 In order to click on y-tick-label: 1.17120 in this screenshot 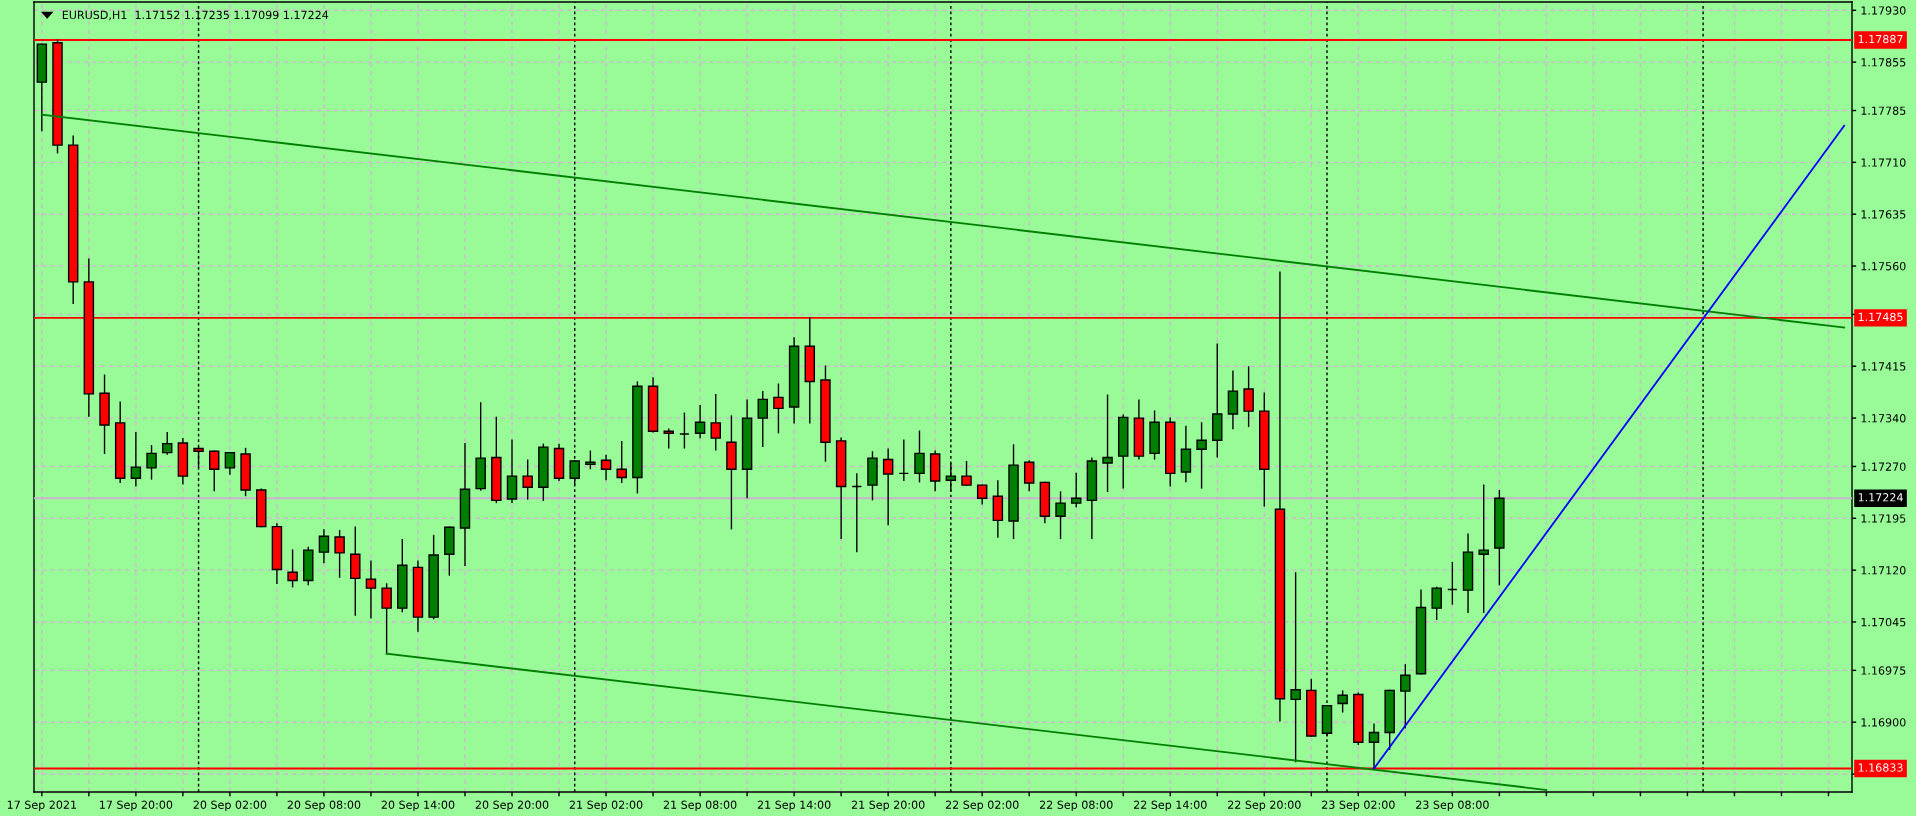, I will do `click(1883, 570)`.